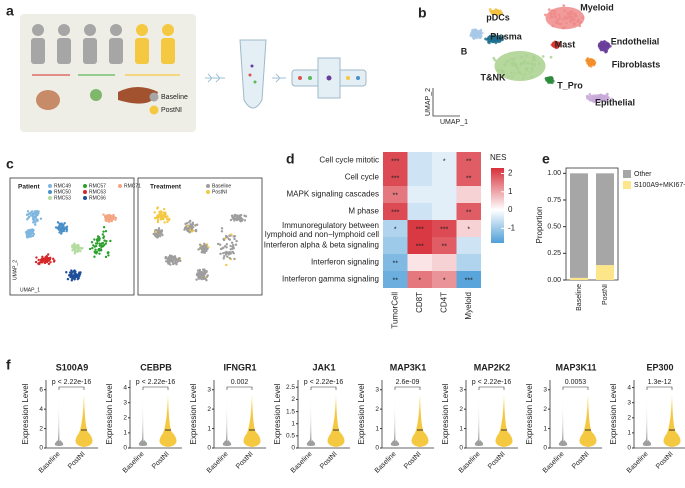 The width and height of the screenshot is (685, 488). Describe the element at coordinates (394, 310) in the screenshot. I see `column-label: TumorCell` at that location.